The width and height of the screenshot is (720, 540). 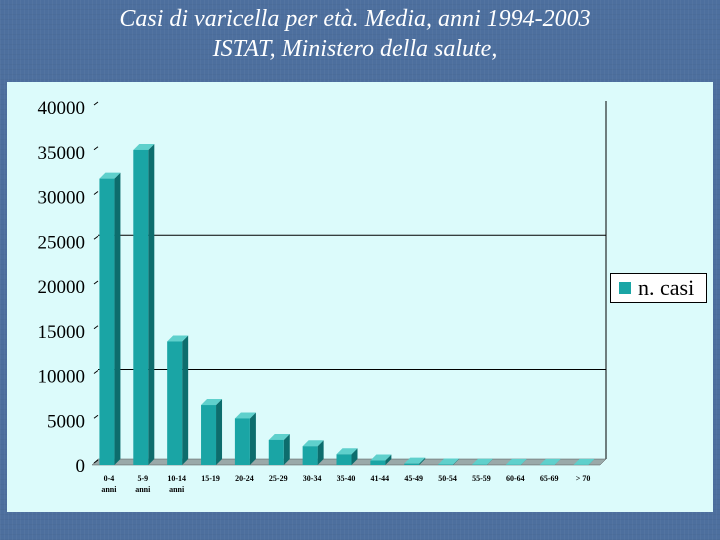 I want to click on x-tick-label: > 70, so click(x=583, y=478).